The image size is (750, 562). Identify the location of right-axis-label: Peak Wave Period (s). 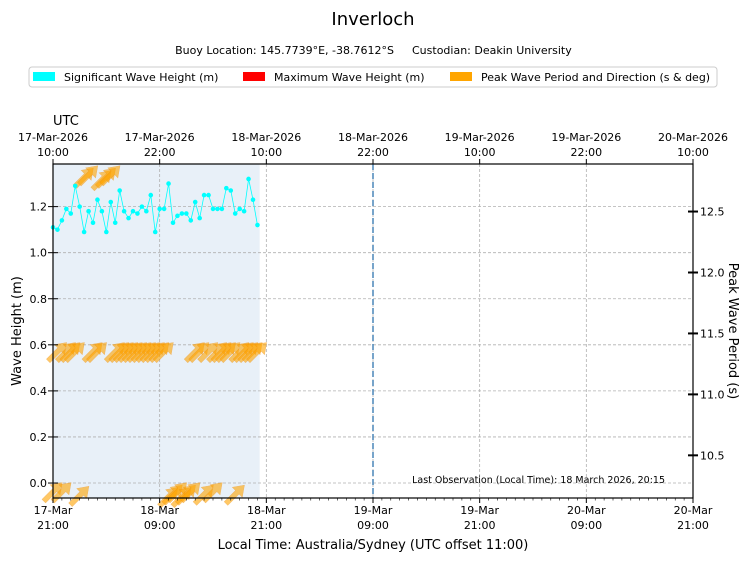
(732, 331).